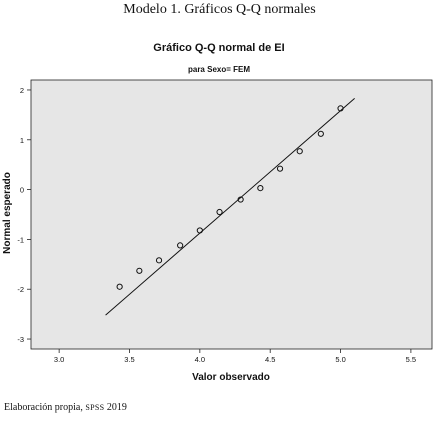  I want to click on y-axis: -3 -2 -1 0 1 2, so click(24, 215).